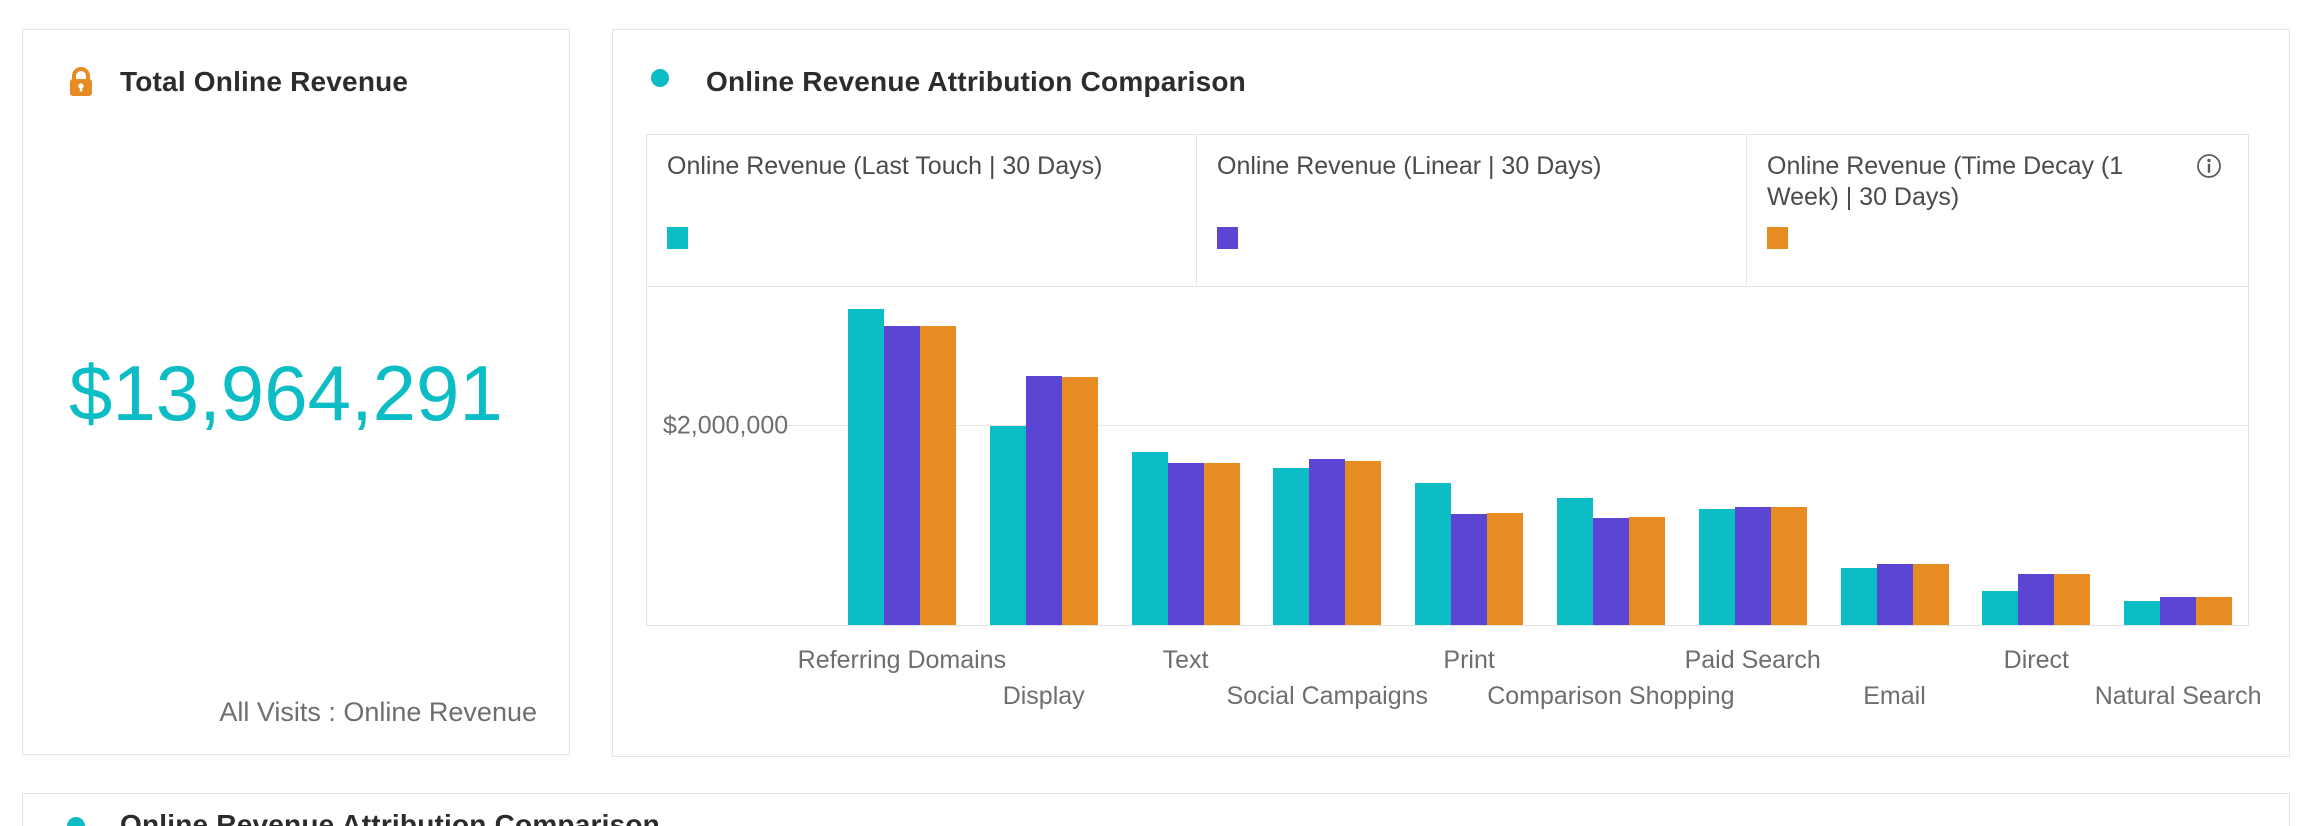 This screenshot has width=2310, height=826. What do you see at coordinates (1185, 660) in the screenshot?
I see `x-axis-label: Text` at bounding box center [1185, 660].